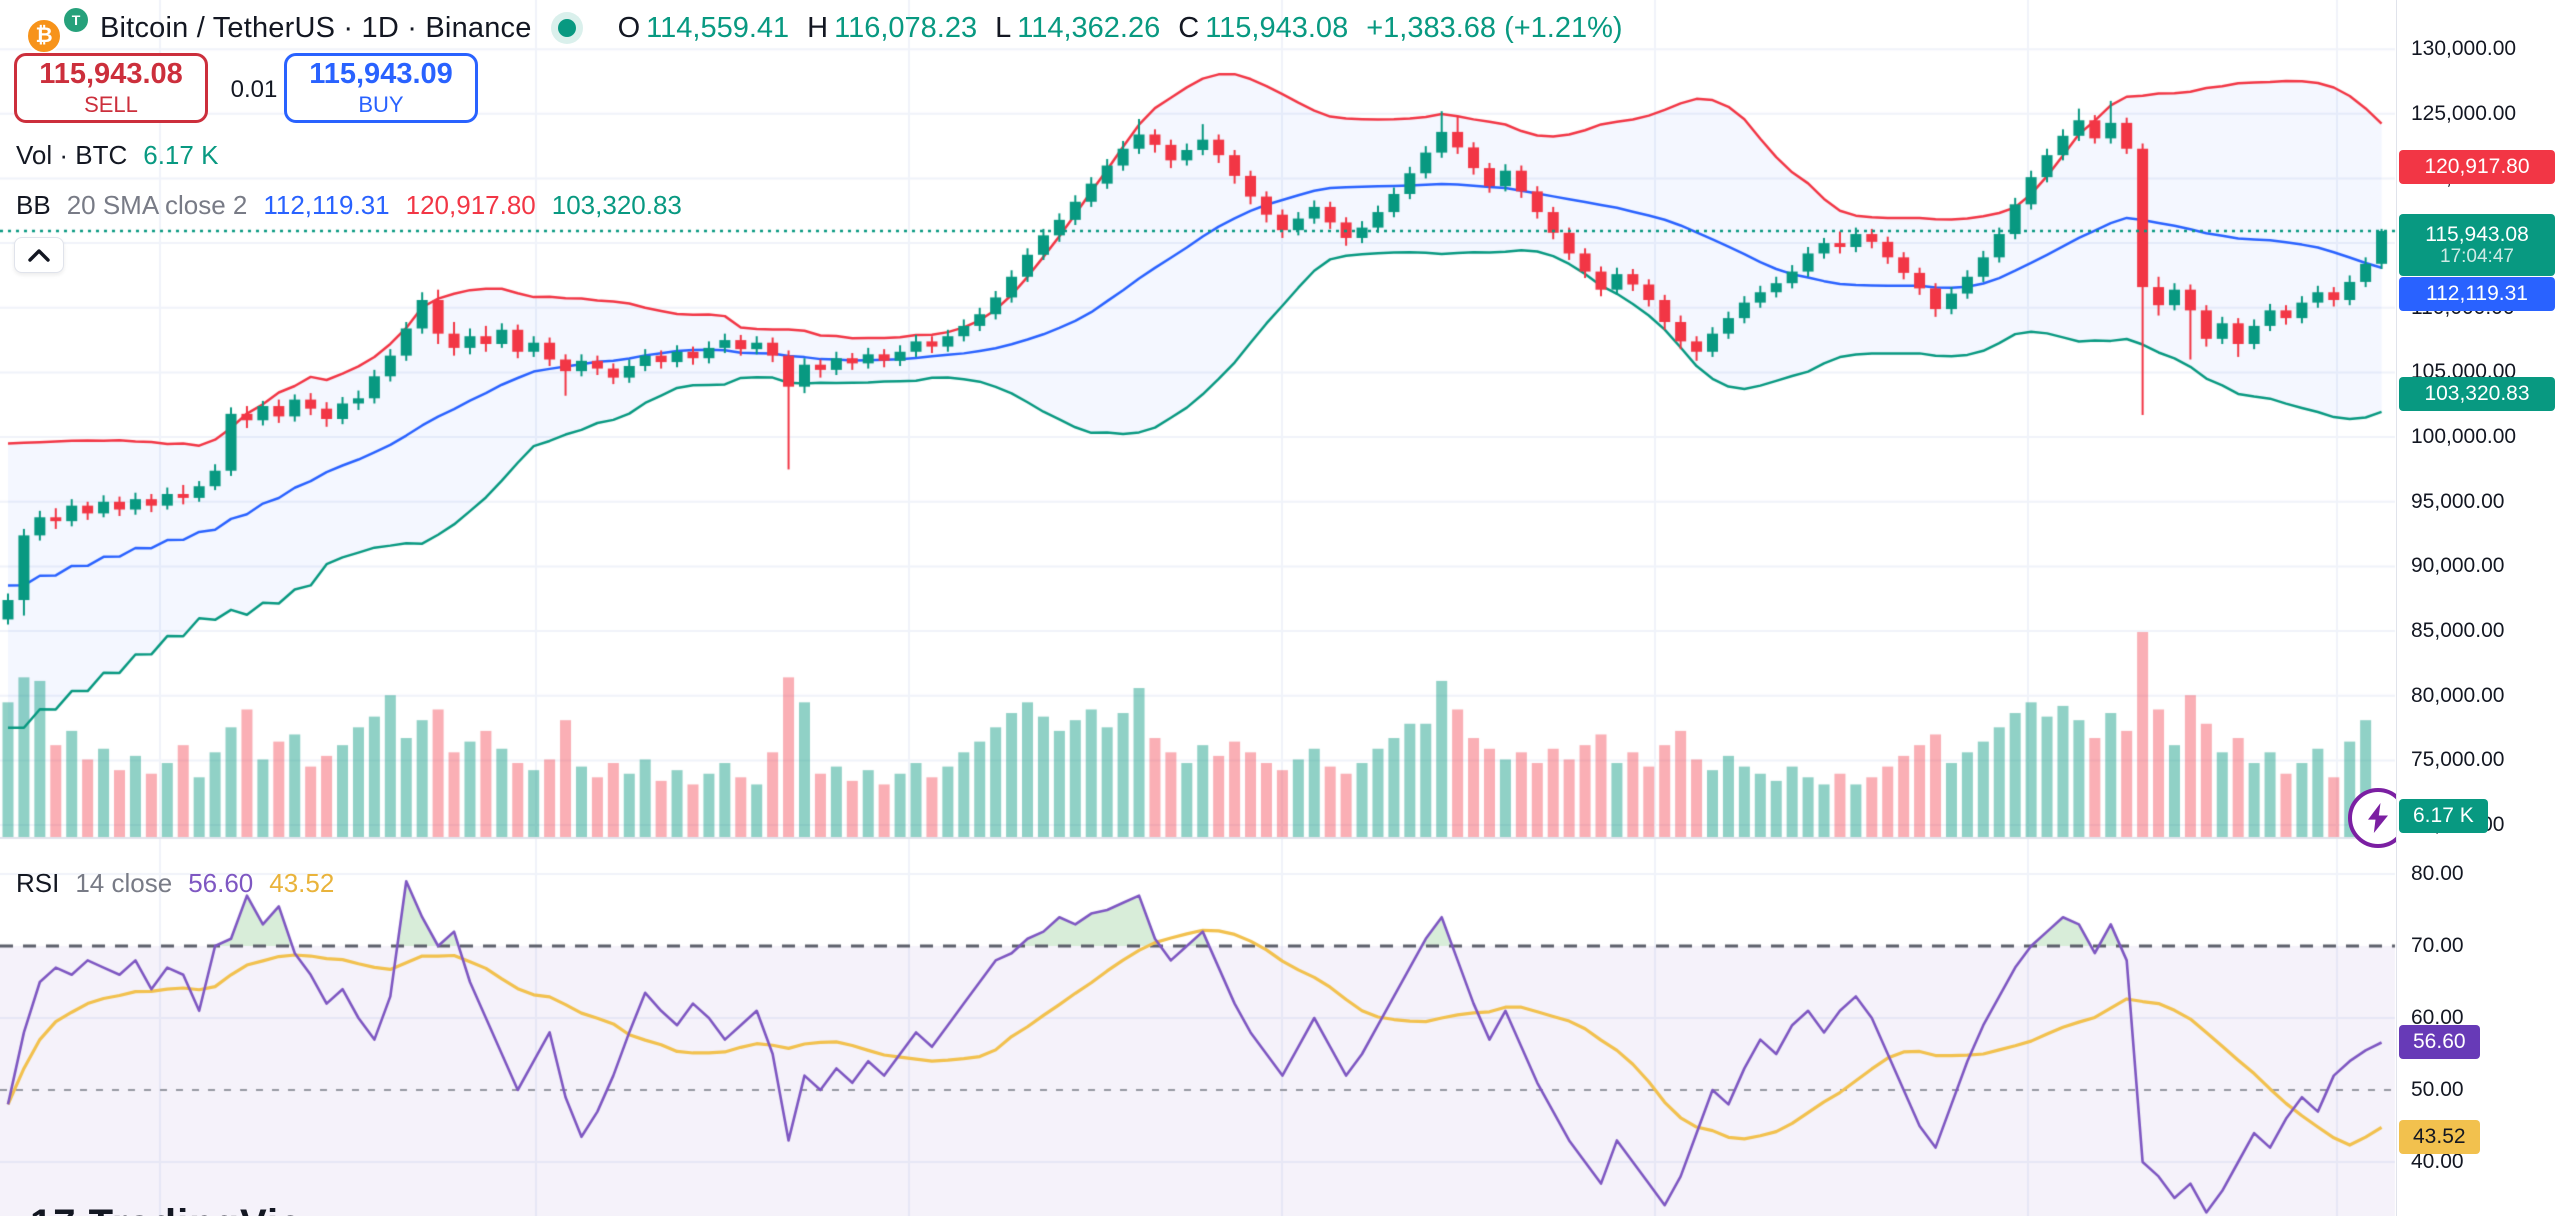 This screenshot has height=1216, width=2560. What do you see at coordinates (2477, 167) in the screenshot?
I see `bb-upper-tag: 120,917.80` at bounding box center [2477, 167].